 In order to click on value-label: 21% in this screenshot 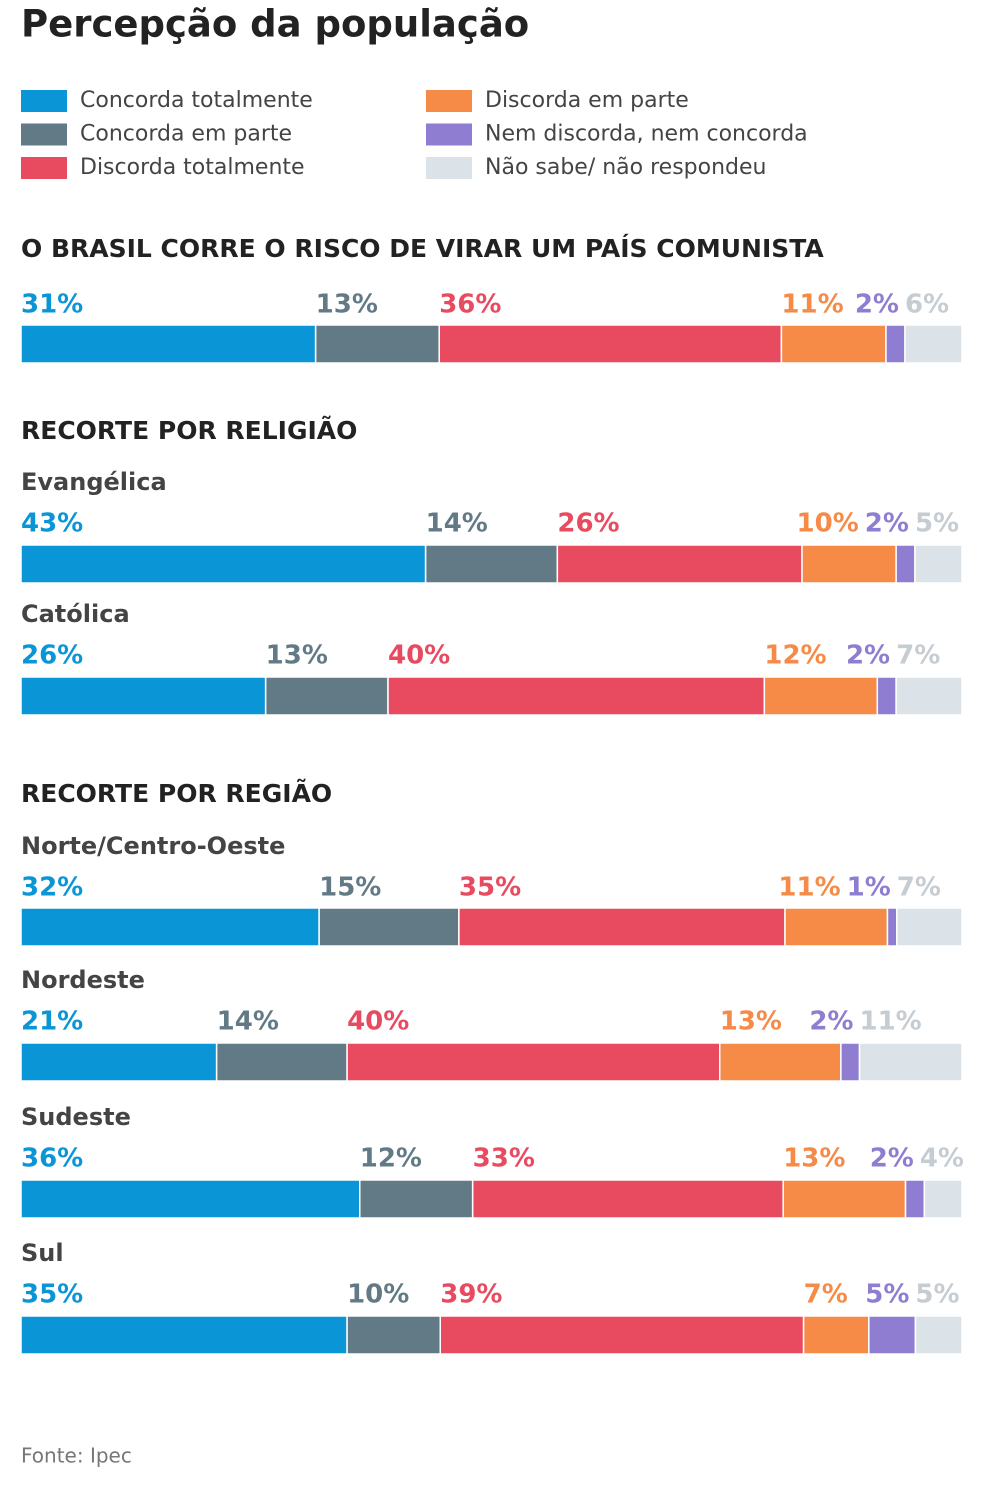, I will do `click(52, 1022)`.